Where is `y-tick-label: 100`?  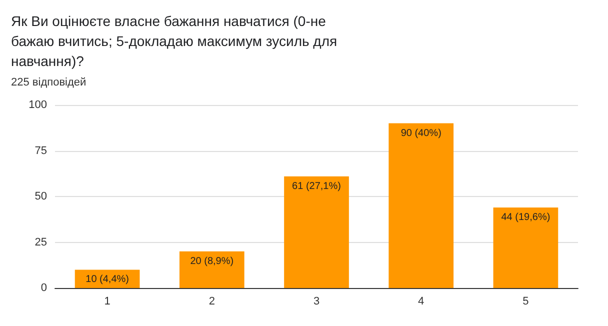
y-tick-label: 100 is located at coordinates (37, 105).